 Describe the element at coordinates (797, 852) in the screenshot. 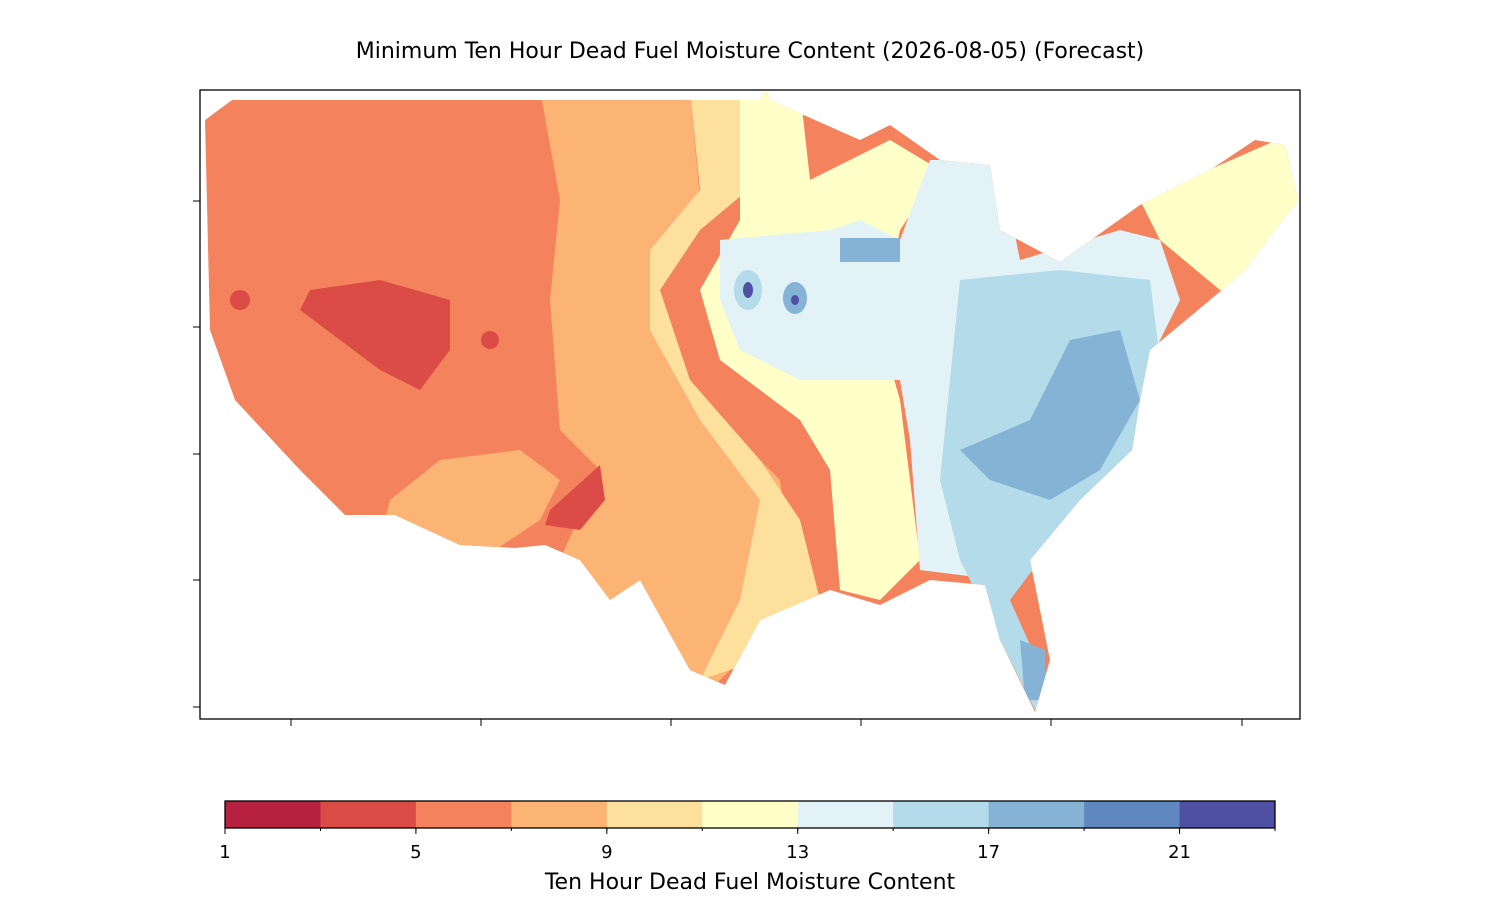

I see `colorbar-tick-label: 13` at that location.